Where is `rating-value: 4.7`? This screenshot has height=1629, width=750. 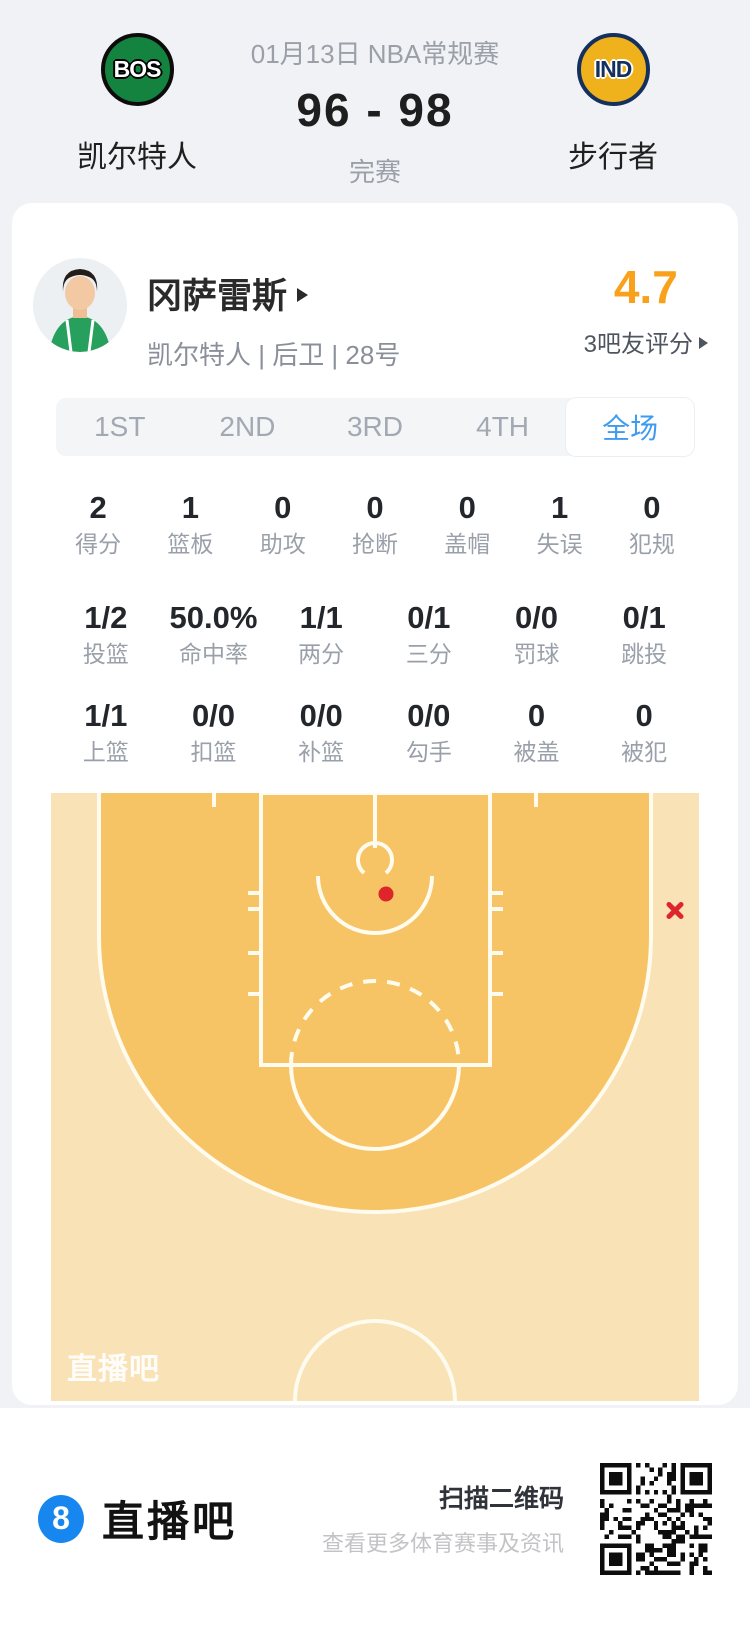 rating-value: 4.7 is located at coordinates (645, 287).